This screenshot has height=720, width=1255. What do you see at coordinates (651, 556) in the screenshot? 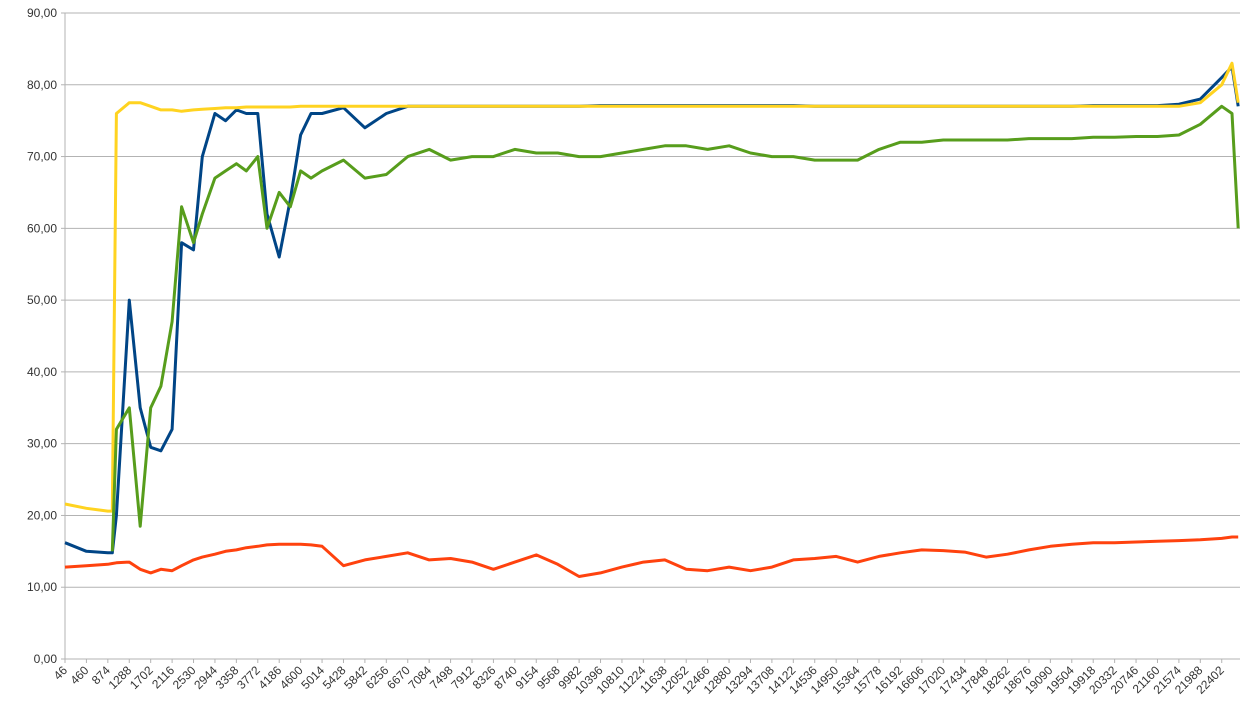
I see `series-line` at bounding box center [651, 556].